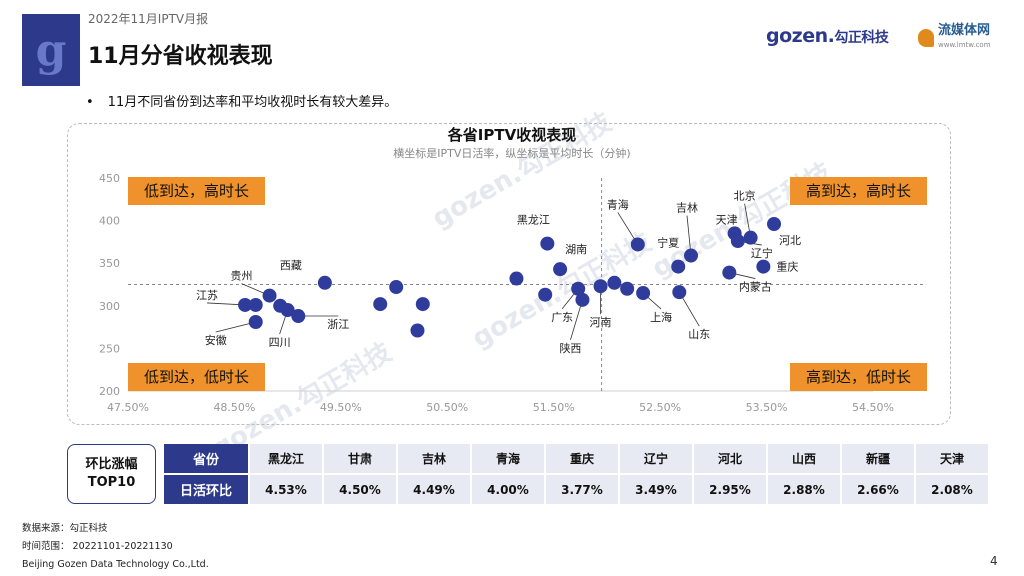 Image resolution: width=1024 pixels, height=576 pixels. What do you see at coordinates (338, 324) in the screenshot?
I see `data-label: 浙江` at bounding box center [338, 324].